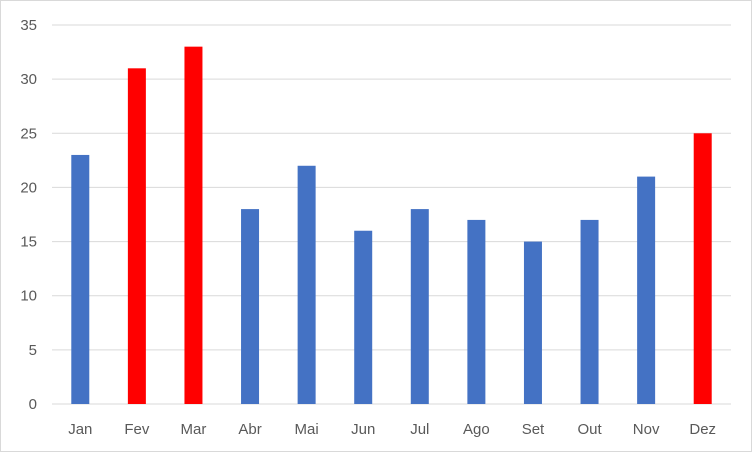 The width and height of the screenshot is (752, 453). What do you see at coordinates (28, 242) in the screenshot?
I see `y-tick-label: 15` at bounding box center [28, 242].